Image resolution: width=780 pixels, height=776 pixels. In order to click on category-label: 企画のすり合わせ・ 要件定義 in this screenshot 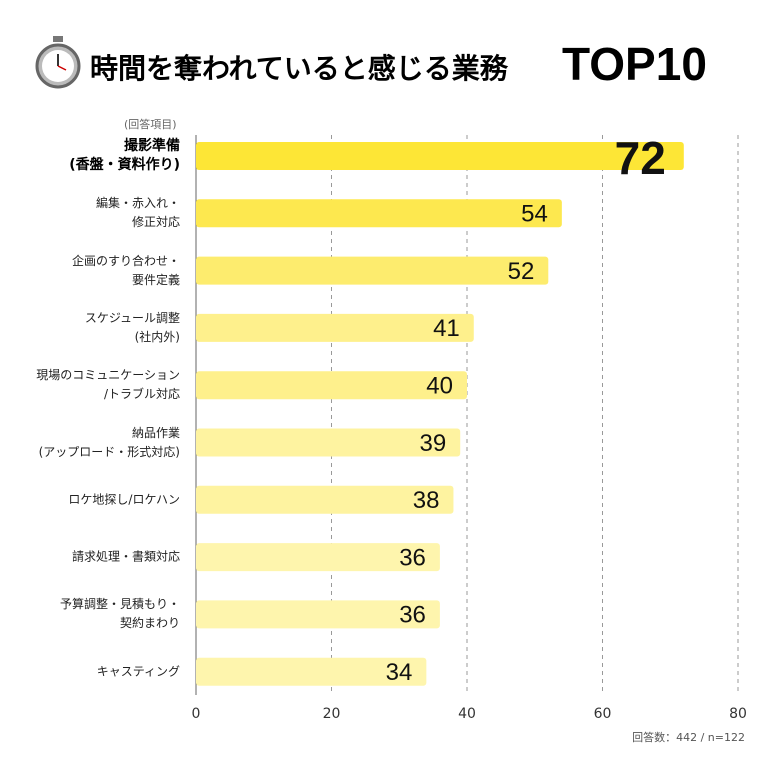, I will do `click(125, 270)`.